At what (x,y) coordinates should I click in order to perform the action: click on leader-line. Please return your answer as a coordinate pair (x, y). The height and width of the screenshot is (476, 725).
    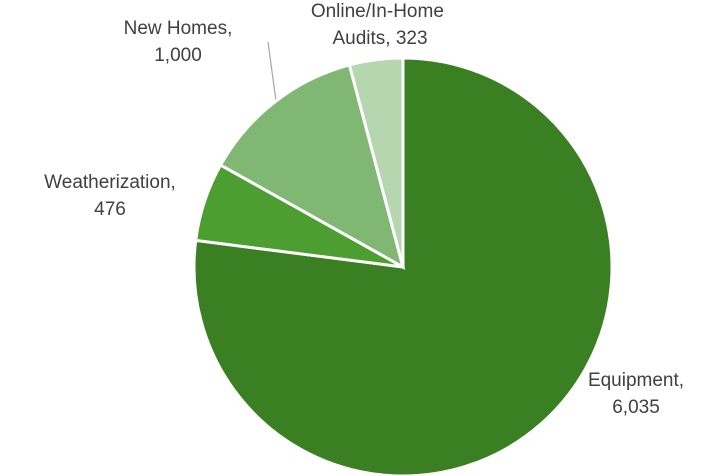
    Looking at the image, I should click on (272, 71).